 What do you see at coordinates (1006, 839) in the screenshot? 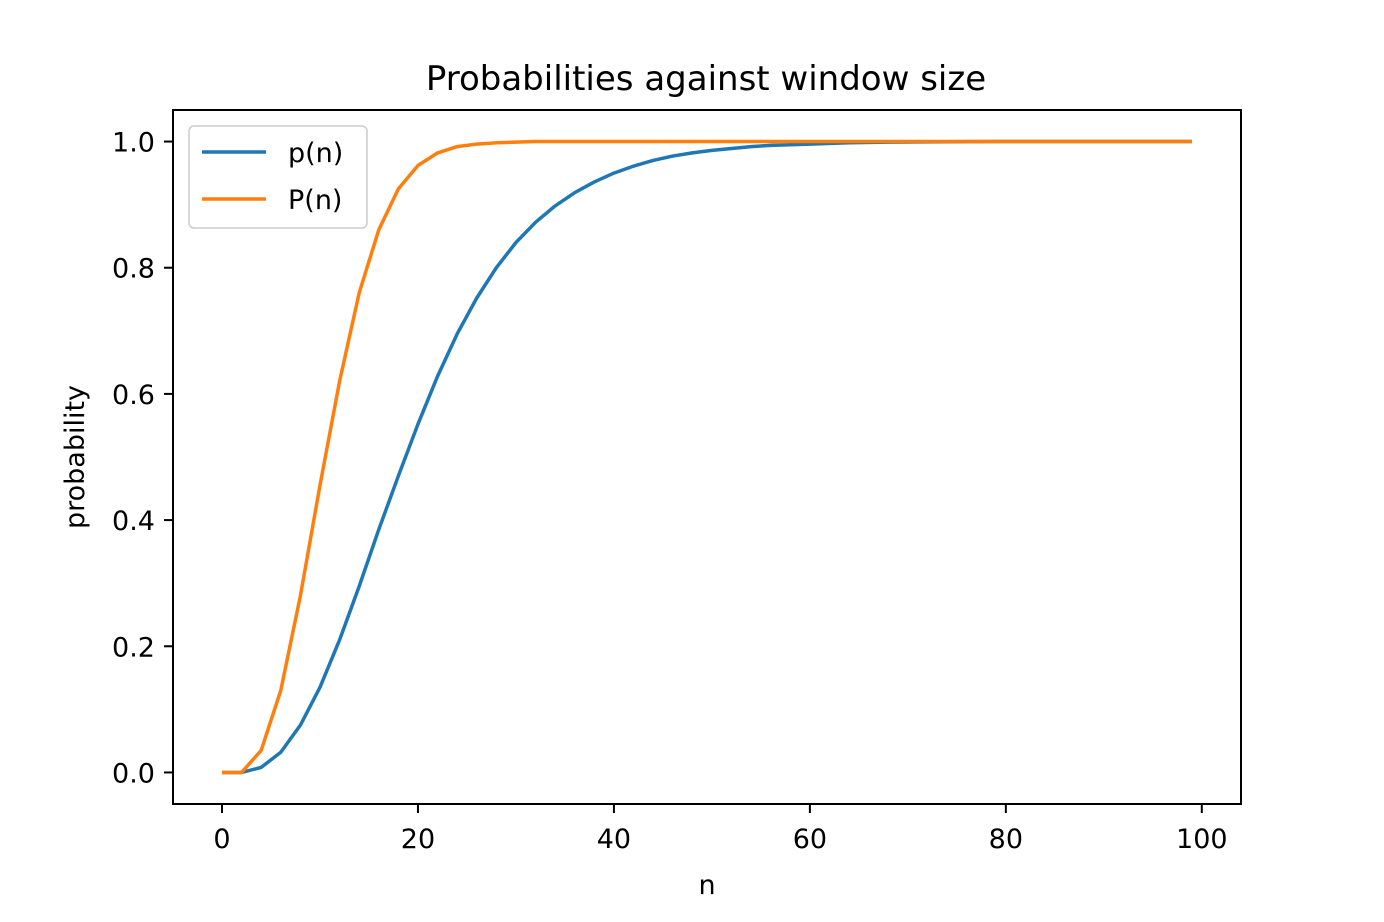
I see `x-tick-label: 80` at bounding box center [1006, 839].